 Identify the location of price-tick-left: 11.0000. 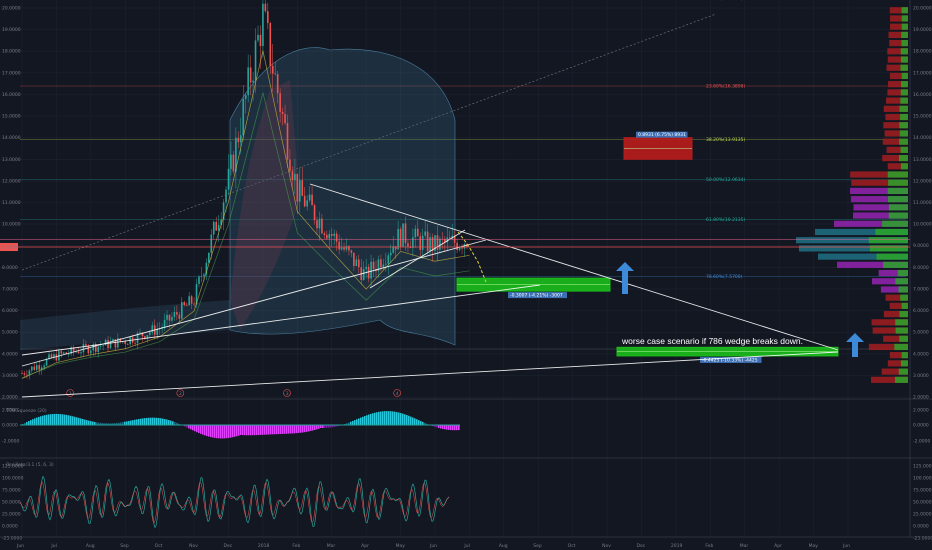
(11, 203).